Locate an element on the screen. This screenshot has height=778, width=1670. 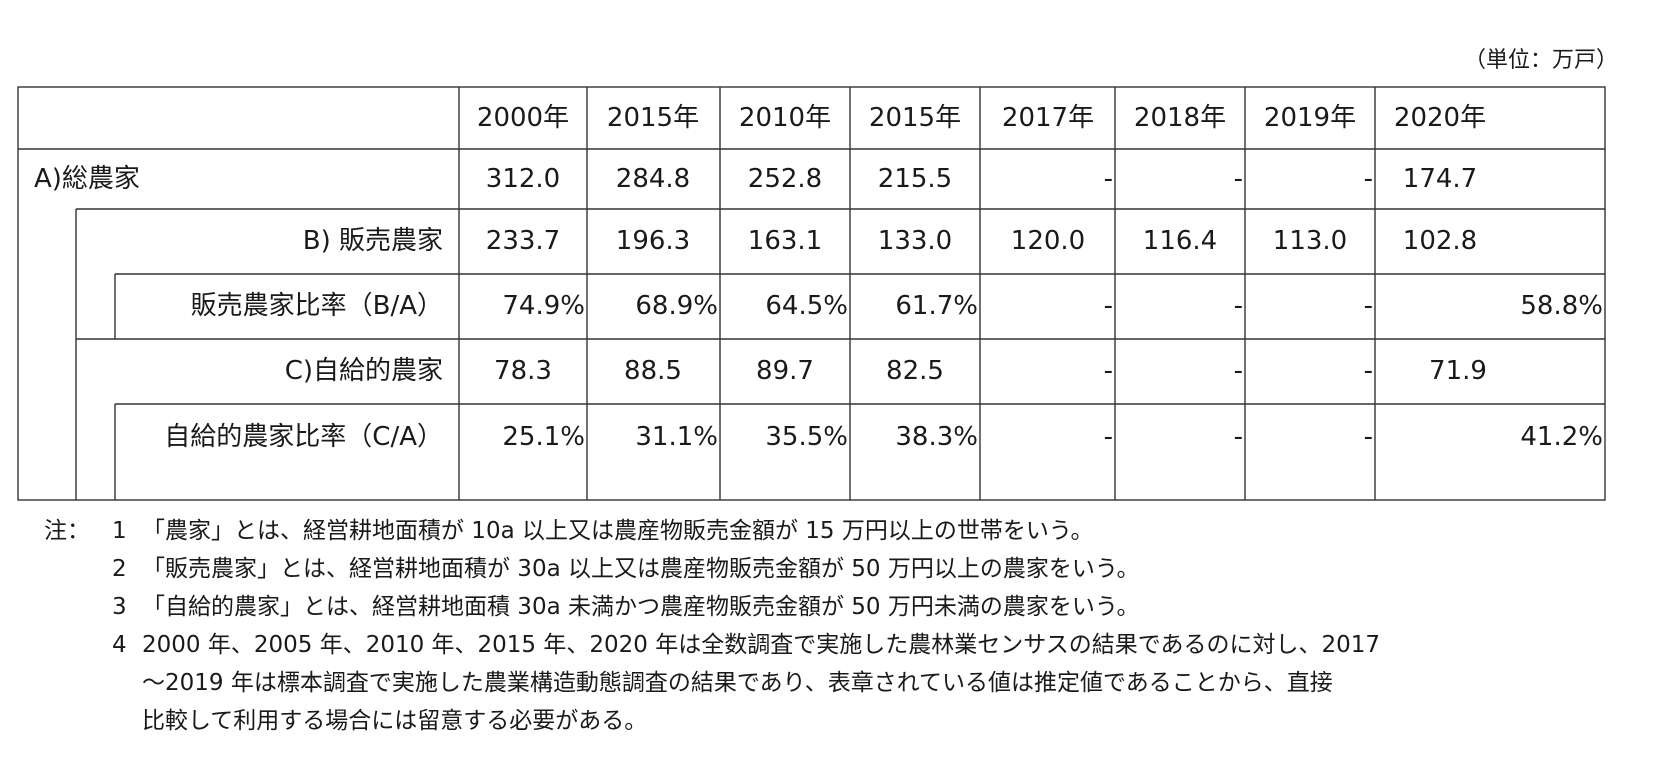
header-year-5: 2017年 is located at coordinates (1048, 118).